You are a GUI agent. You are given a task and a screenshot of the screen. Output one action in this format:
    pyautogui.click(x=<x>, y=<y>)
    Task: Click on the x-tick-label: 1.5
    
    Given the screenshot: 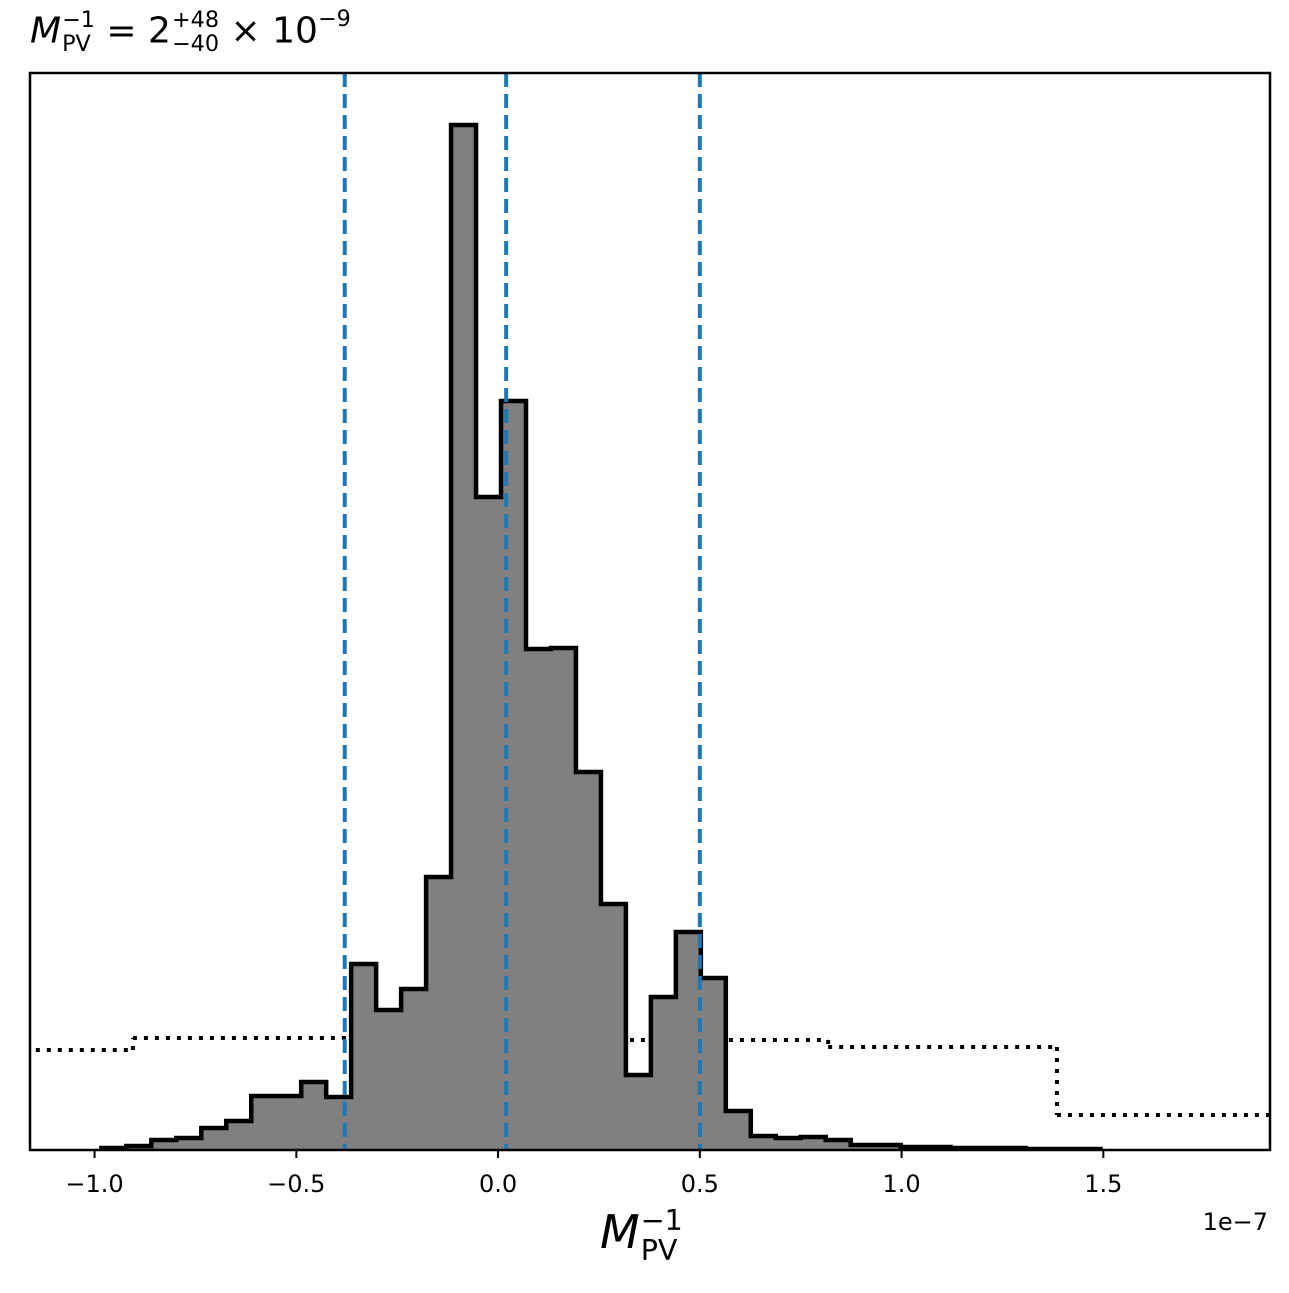 What is the action you would take?
    pyautogui.click(x=1103, y=1184)
    